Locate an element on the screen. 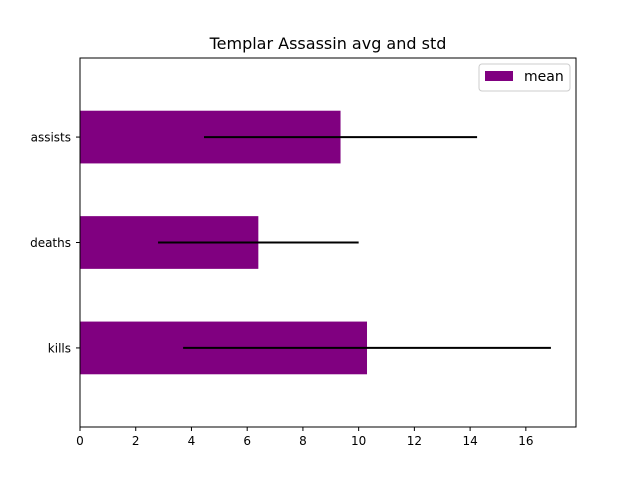 This screenshot has width=640, height=484. x-tick-label-2: 2 is located at coordinates (136, 441).